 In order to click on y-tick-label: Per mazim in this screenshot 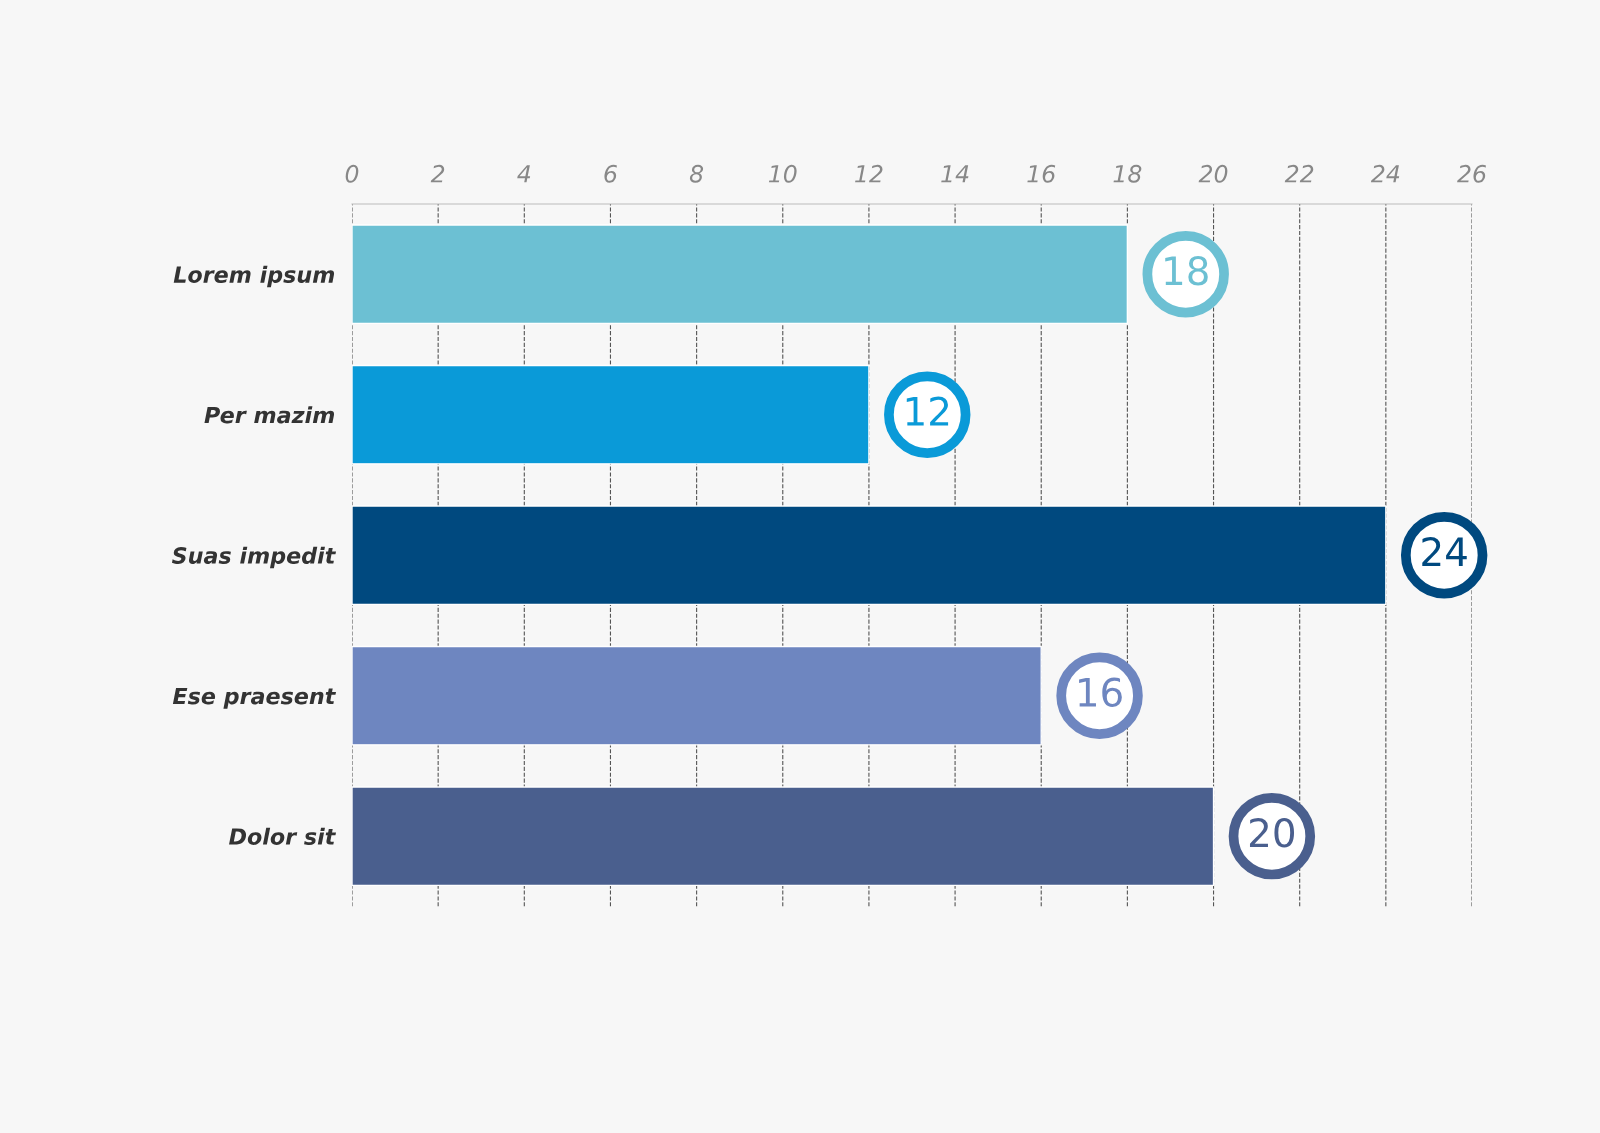, I will do `click(269, 415)`.